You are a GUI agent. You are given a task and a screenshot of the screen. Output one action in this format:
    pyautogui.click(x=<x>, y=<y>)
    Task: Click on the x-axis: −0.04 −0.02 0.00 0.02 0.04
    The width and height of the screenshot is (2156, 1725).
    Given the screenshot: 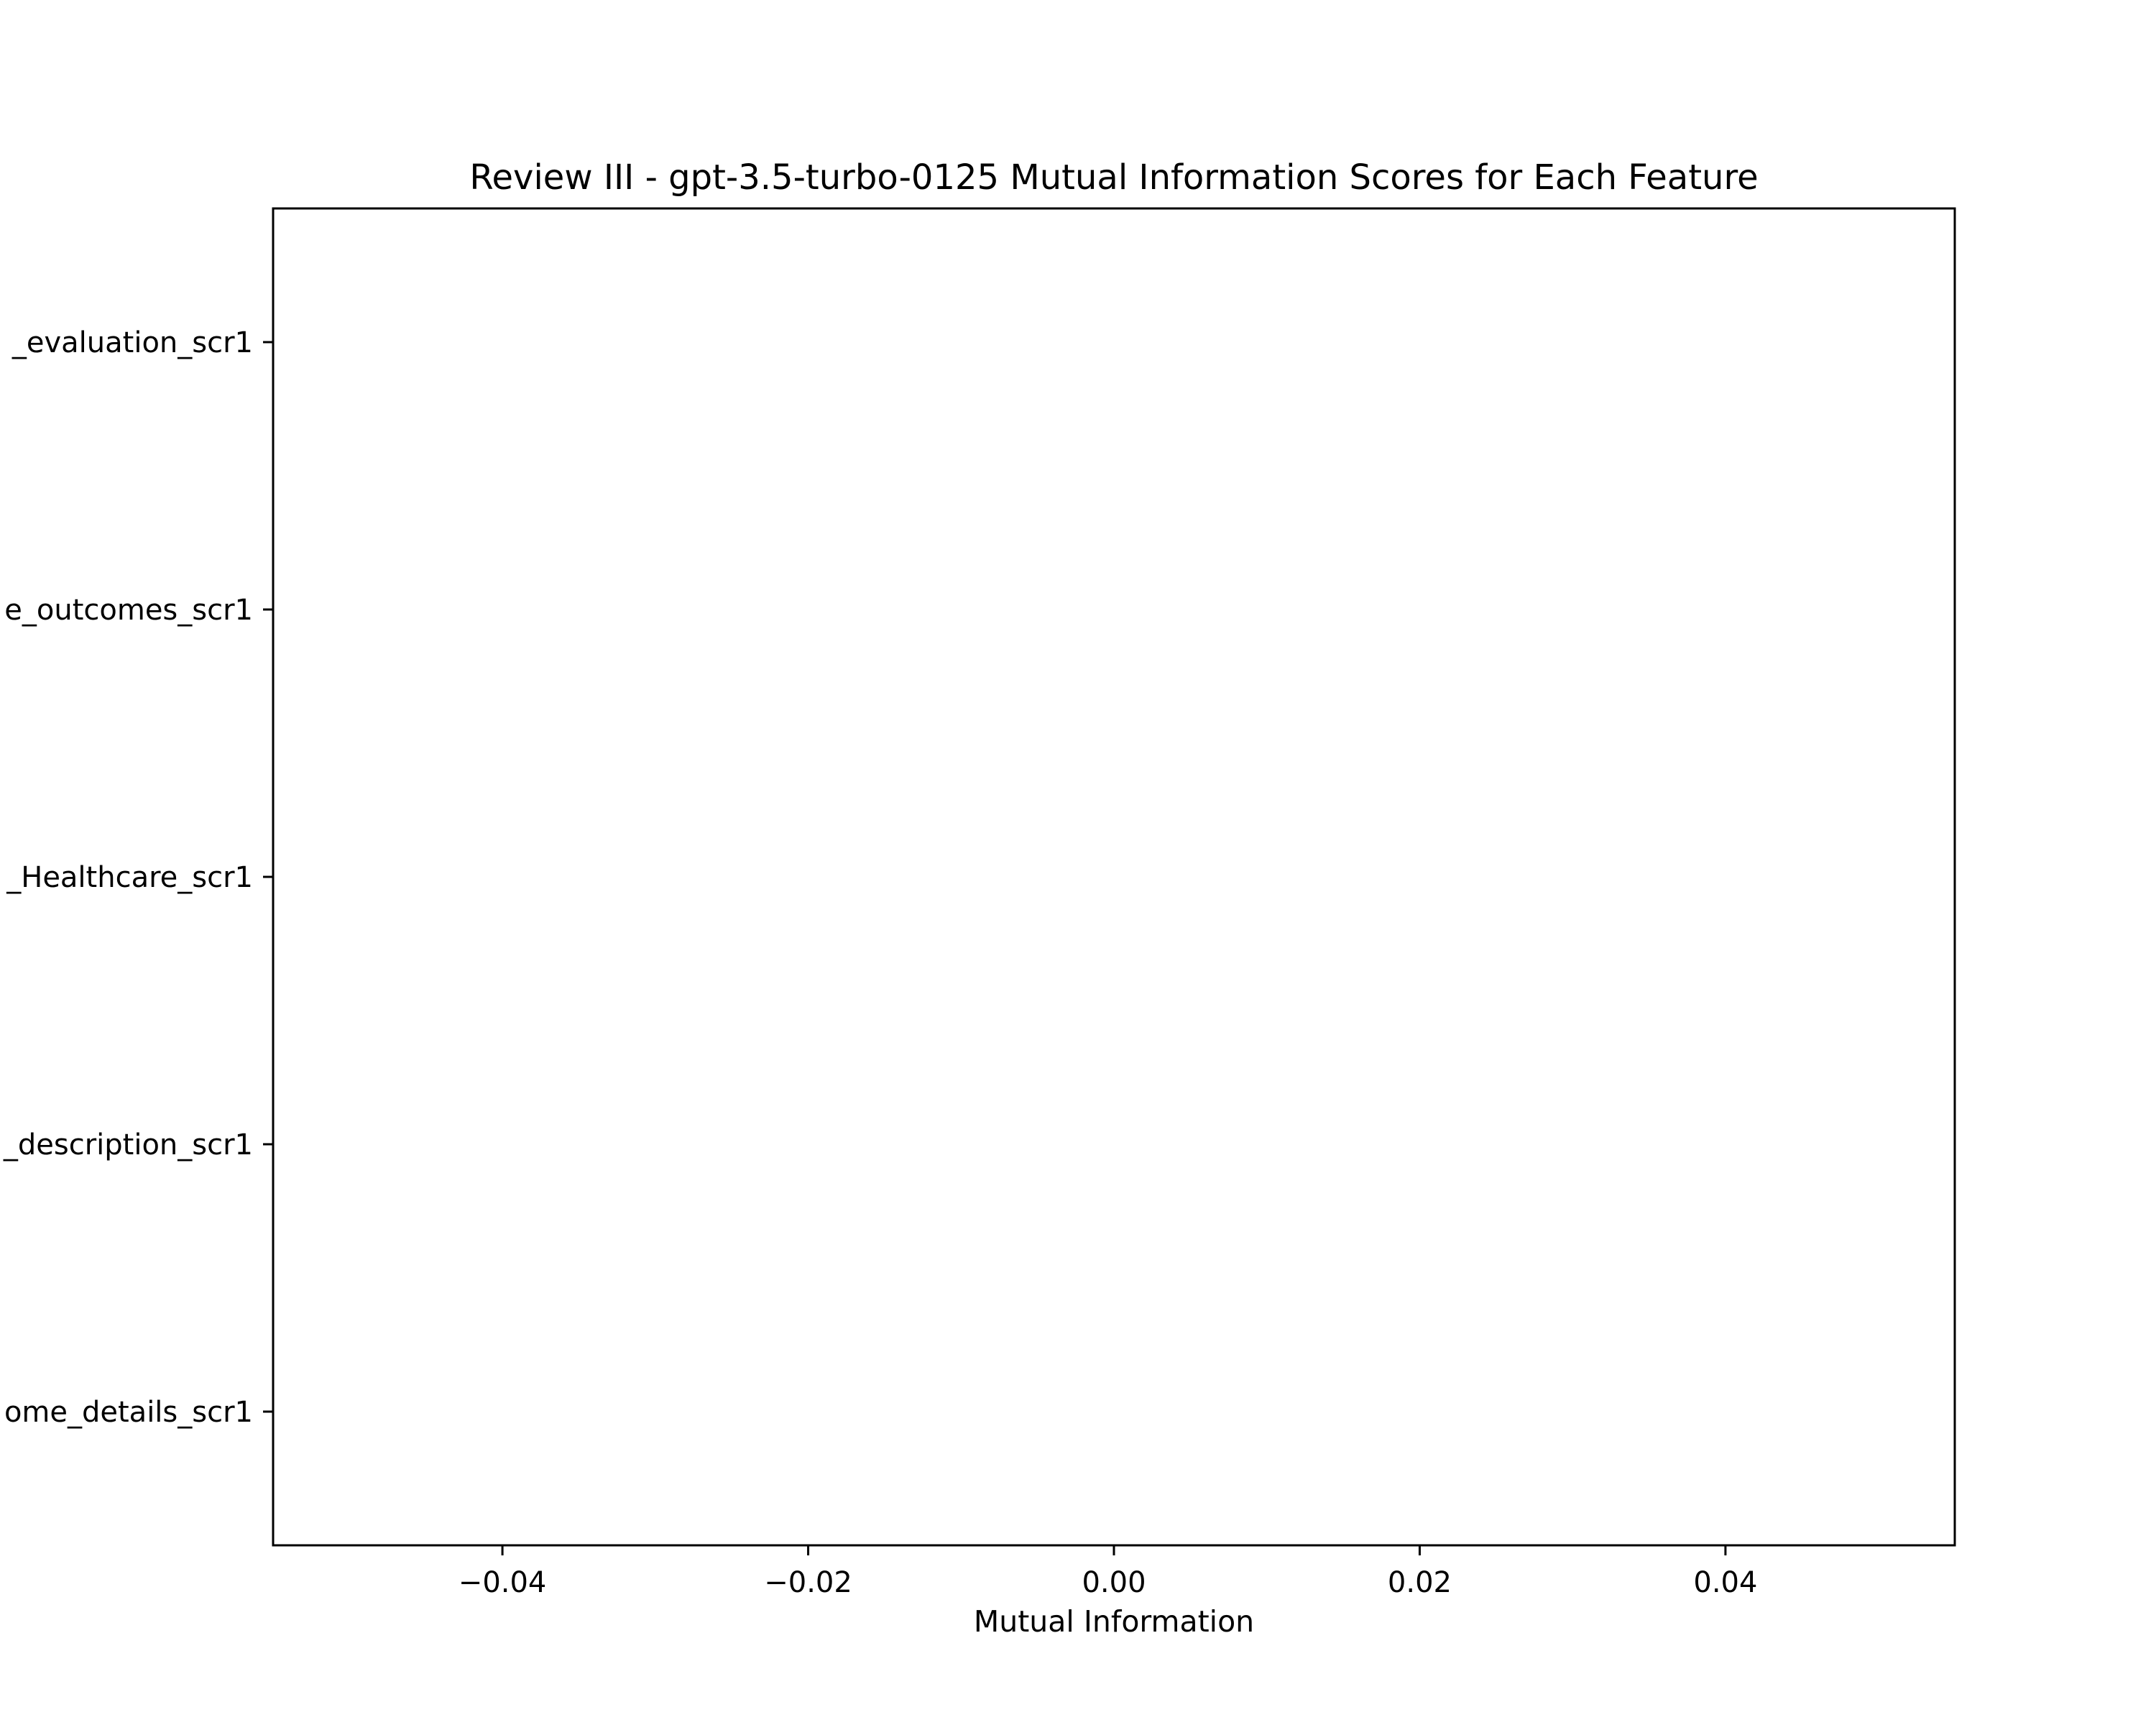 What is the action you would take?
    pyautogui.click(x=1108, y=1572)
    